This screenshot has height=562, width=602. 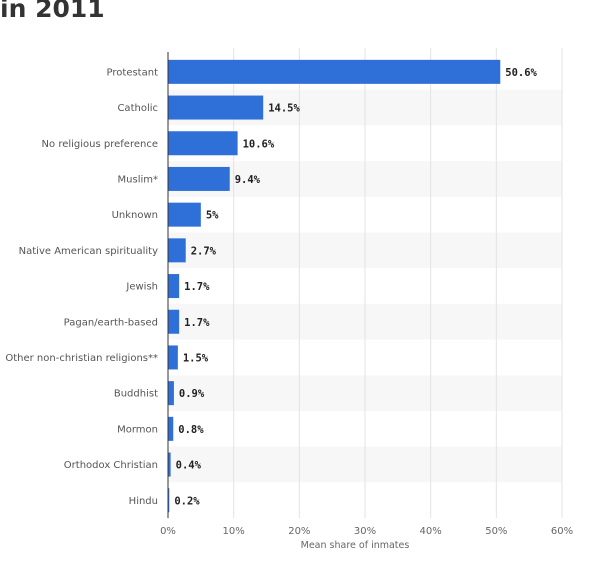 I want to click on value-label: 14.5%, so click(x=284, y=109).